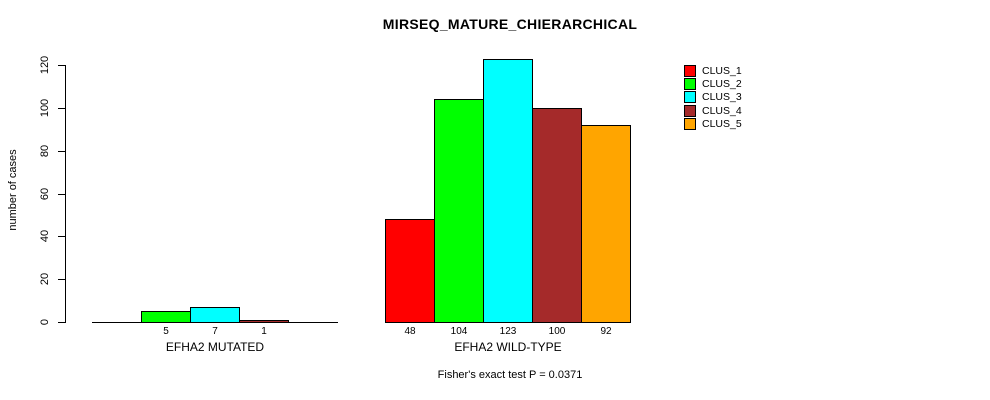  I want to click on bar-value-label: 92, so click(606, 331).